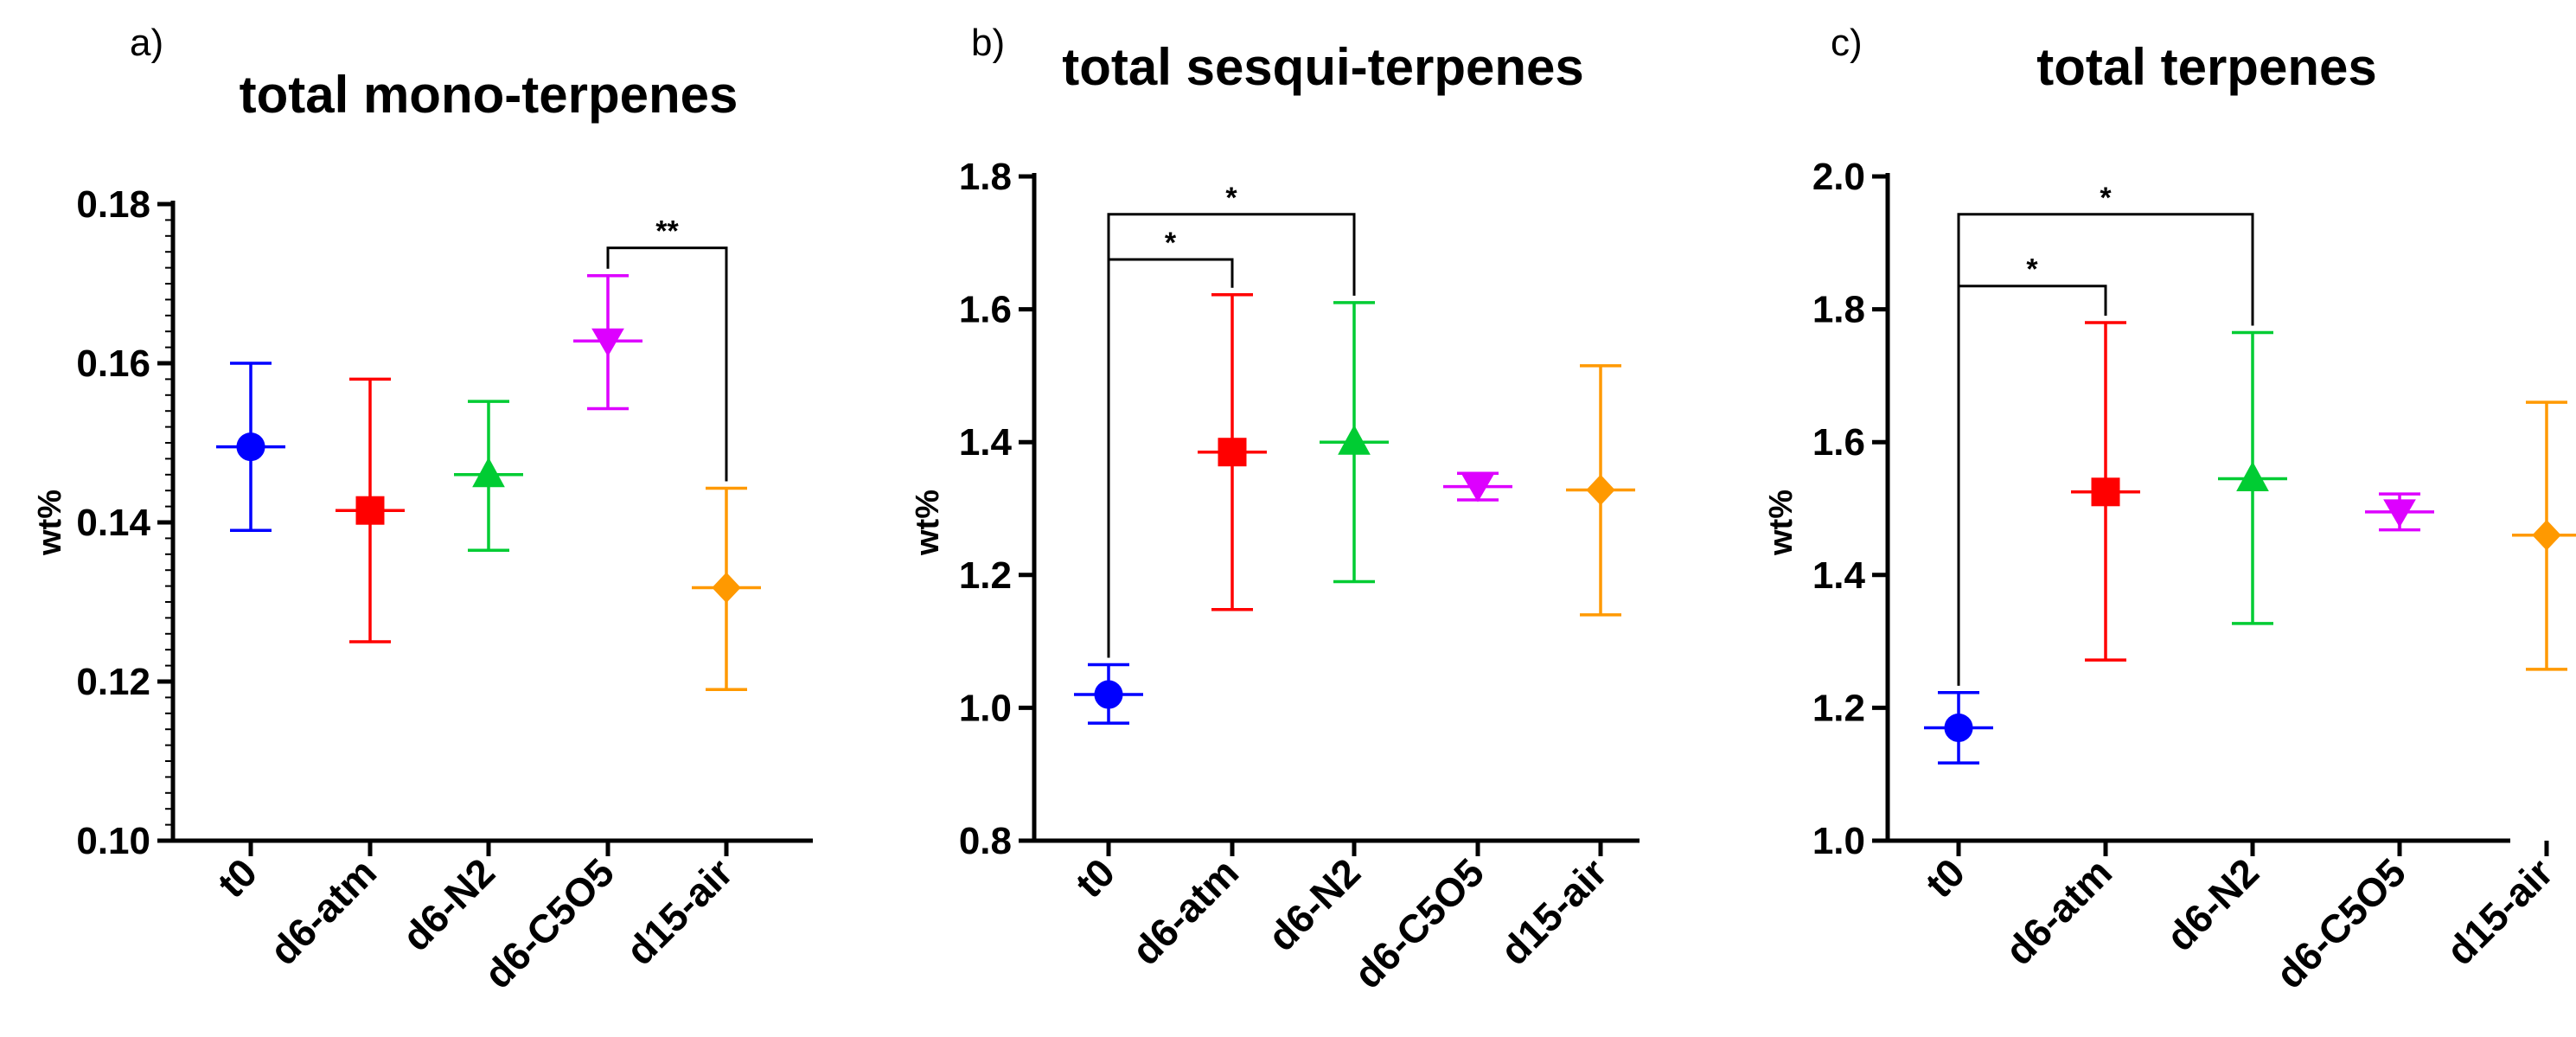 This screenshot has width=2576, height=1037. What do you see at coordinates (113, 841) in the screenshot?
I see `y-tick-label: 0.10` at bounding box center [113, 841].